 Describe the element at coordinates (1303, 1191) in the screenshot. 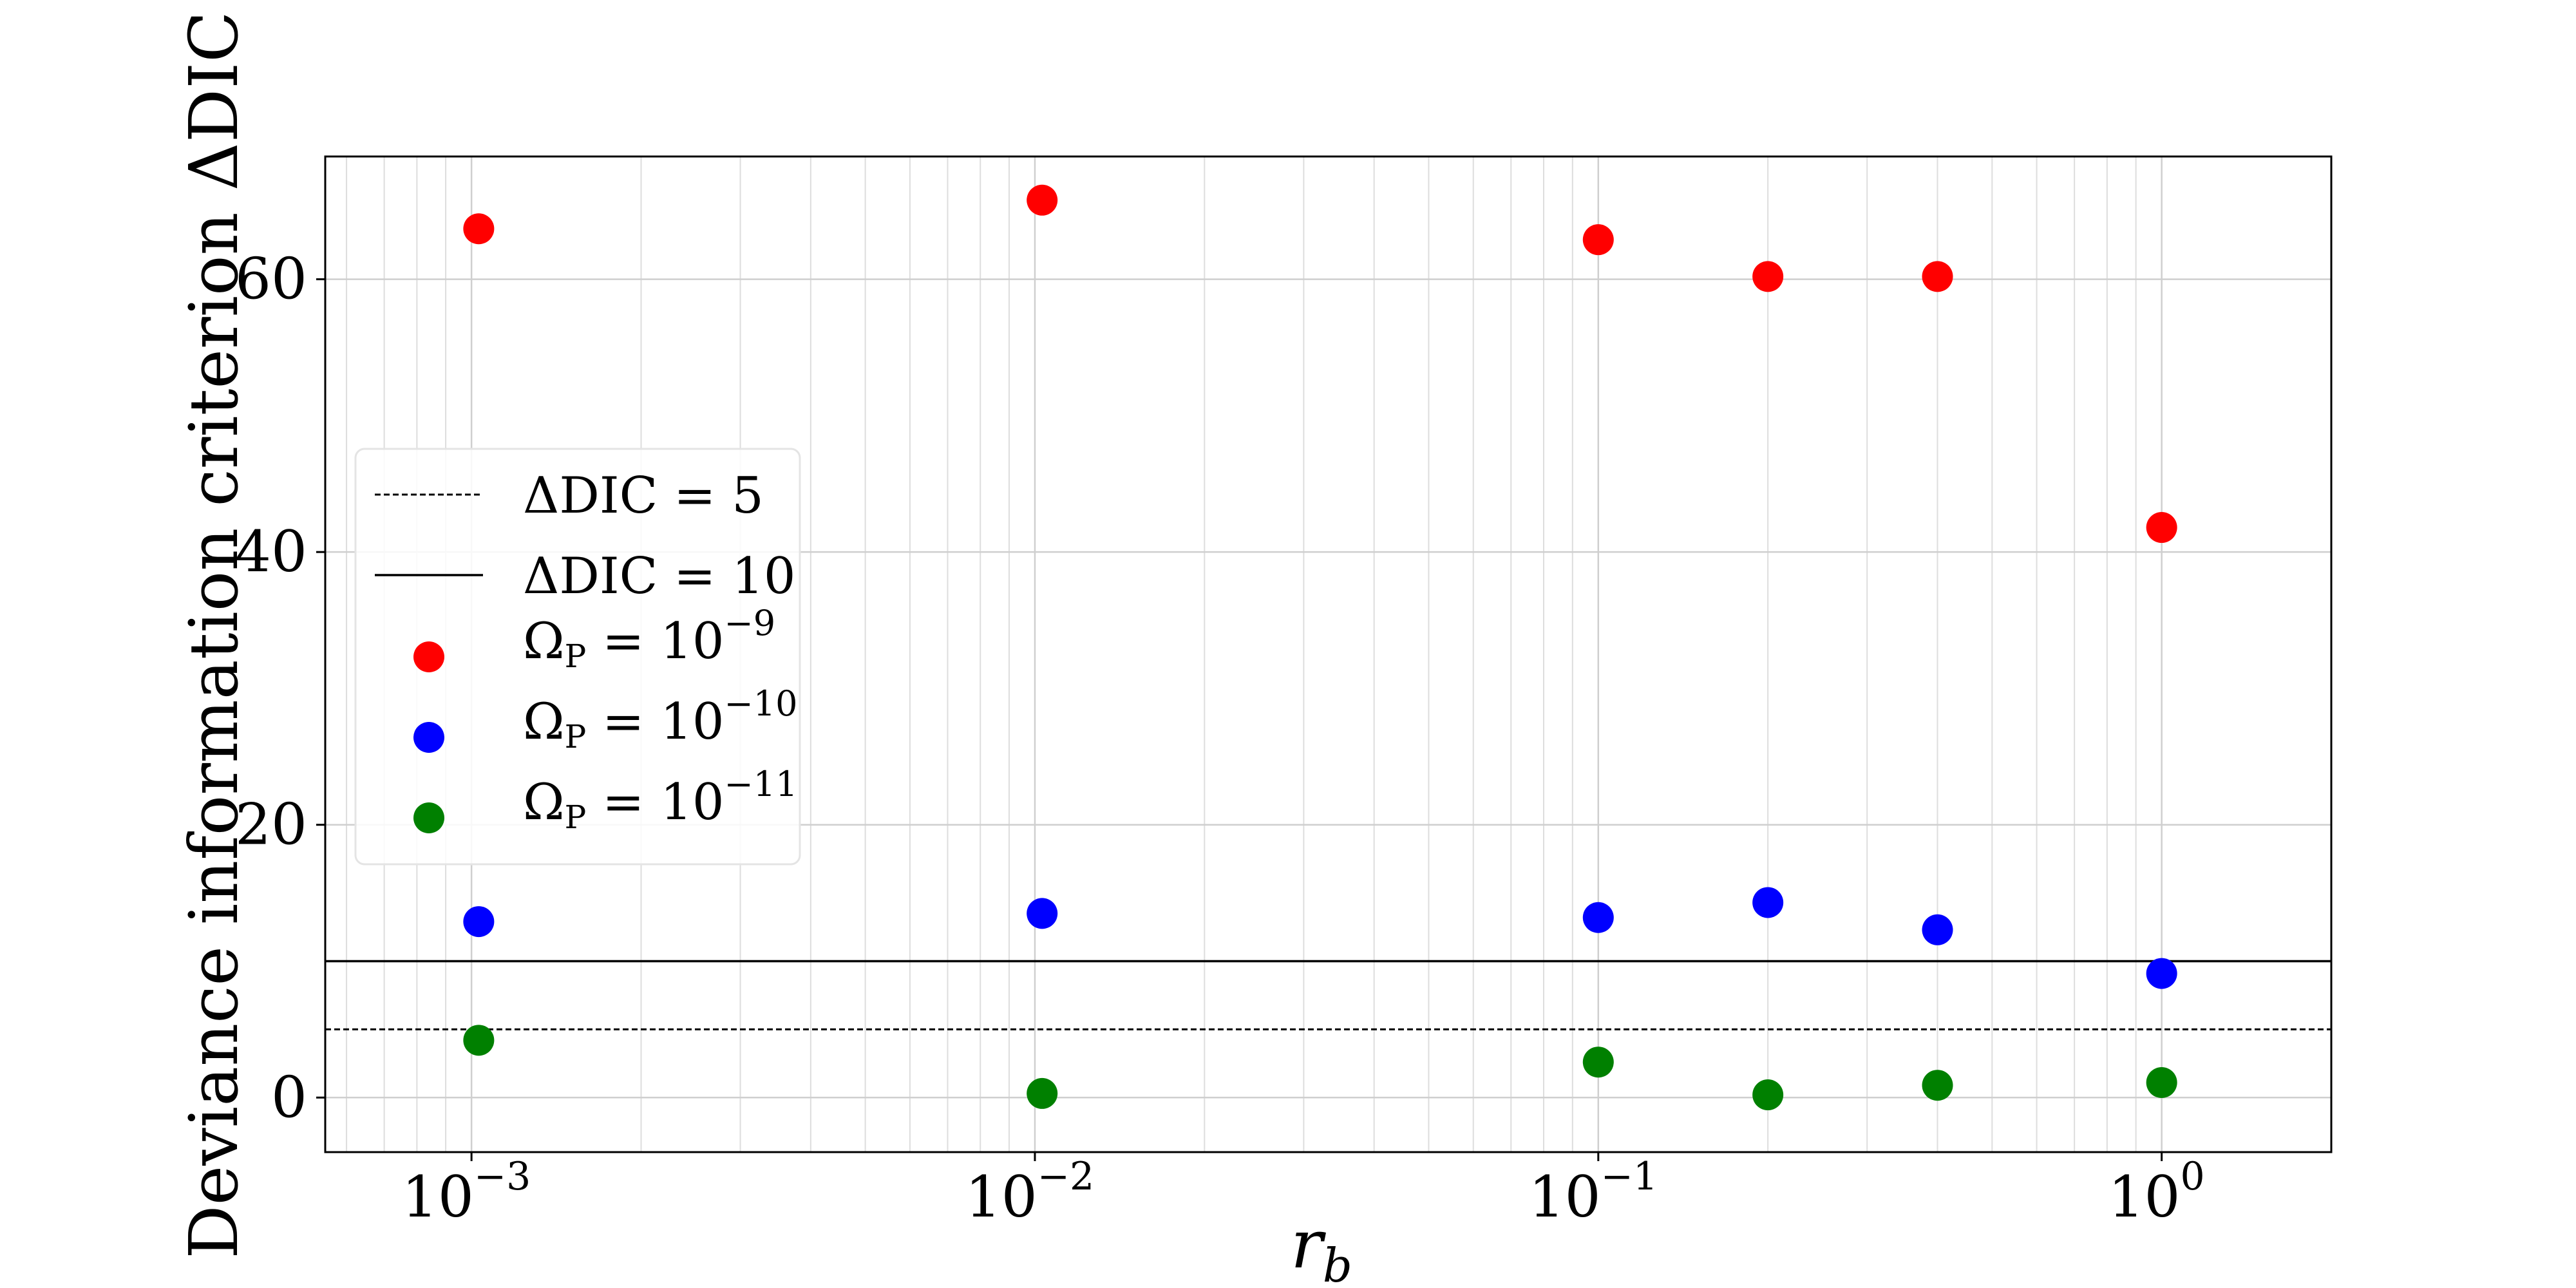

I see `x-axis-ticks: 10⁻³ 10⁻² 10⁻¹ 10⁰` at that location.